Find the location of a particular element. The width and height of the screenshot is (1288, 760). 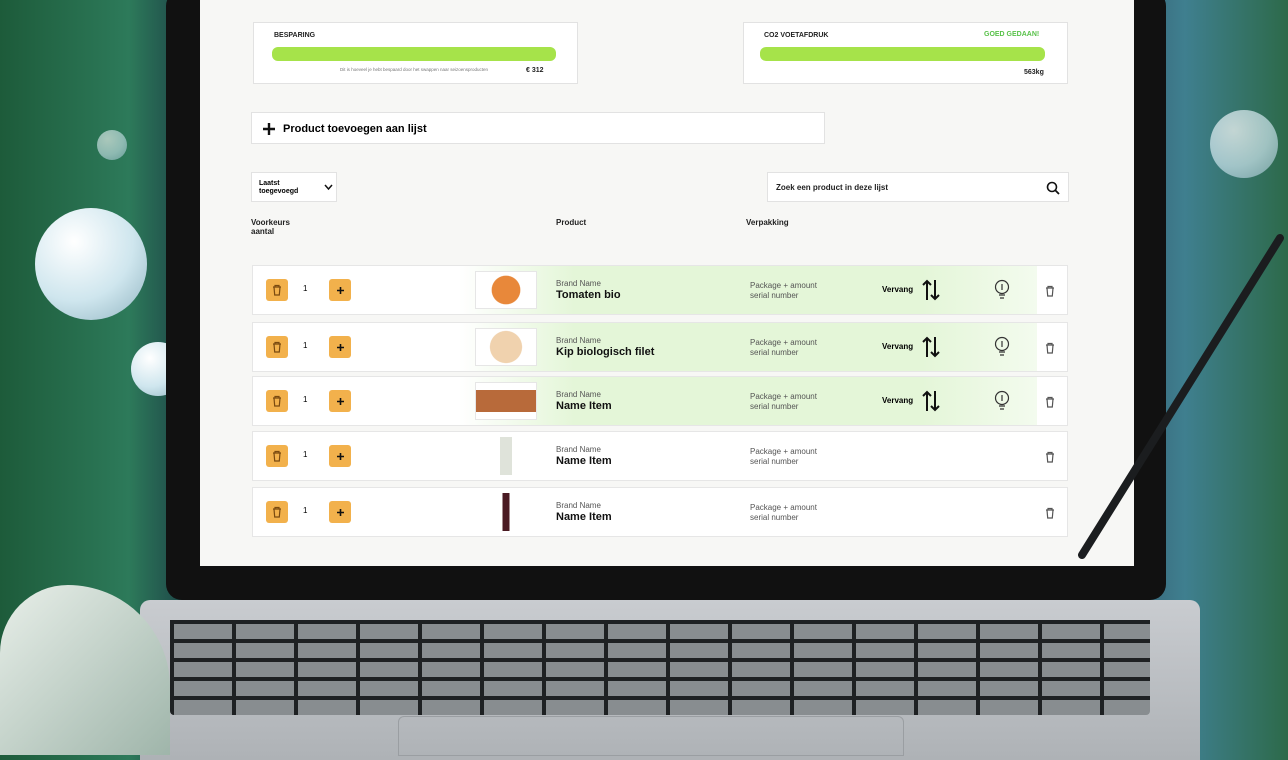

sort-label: Laatst toegevoegd is located at coordinates (279, 187).